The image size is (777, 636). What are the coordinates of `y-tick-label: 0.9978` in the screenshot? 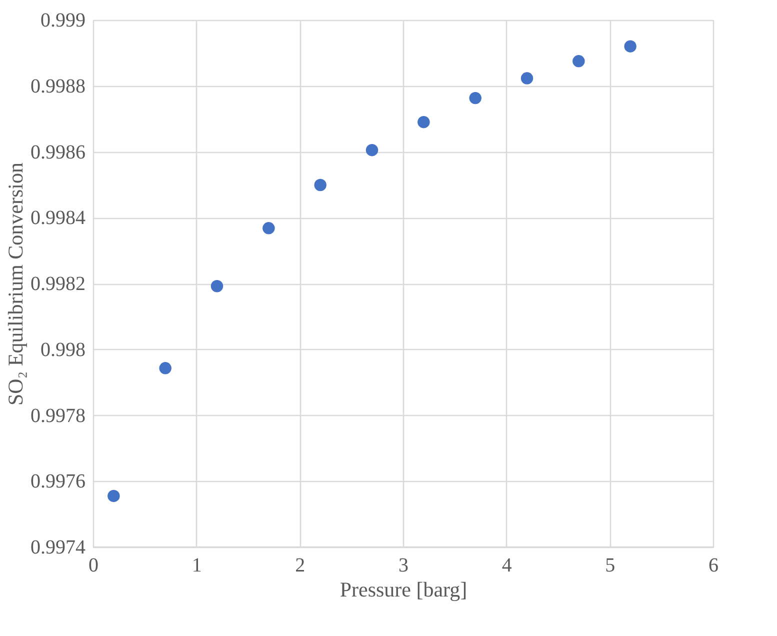 It's located at (58, 415).